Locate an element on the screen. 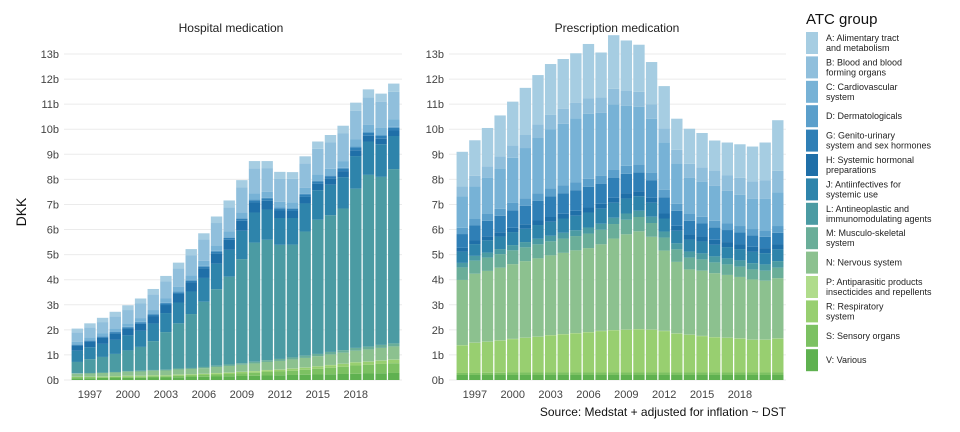 This screenshot has height=432, width=960. legend-label: P: Antiparasitic products is located at coordinates (874, 282).